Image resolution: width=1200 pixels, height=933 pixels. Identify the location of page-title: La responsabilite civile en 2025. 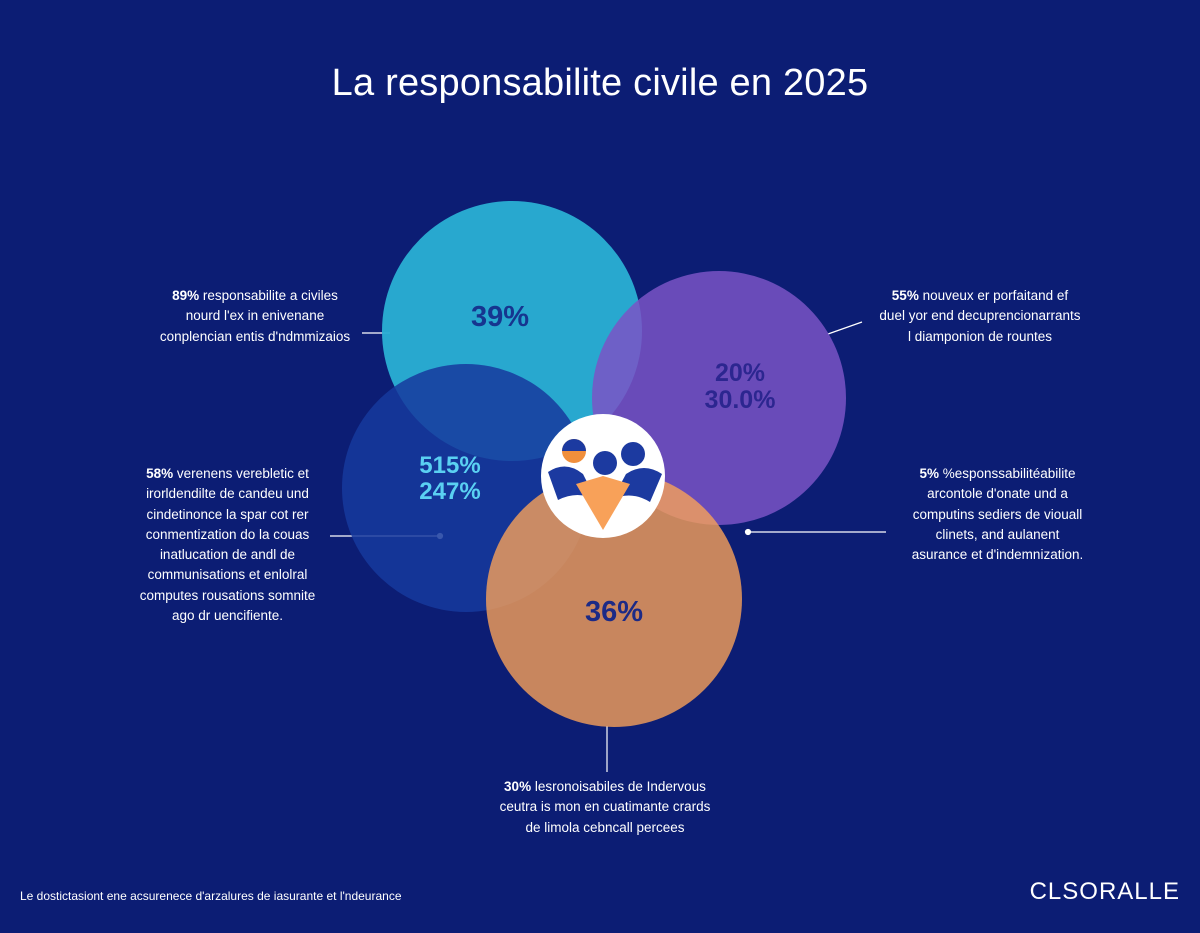
(600, 83).